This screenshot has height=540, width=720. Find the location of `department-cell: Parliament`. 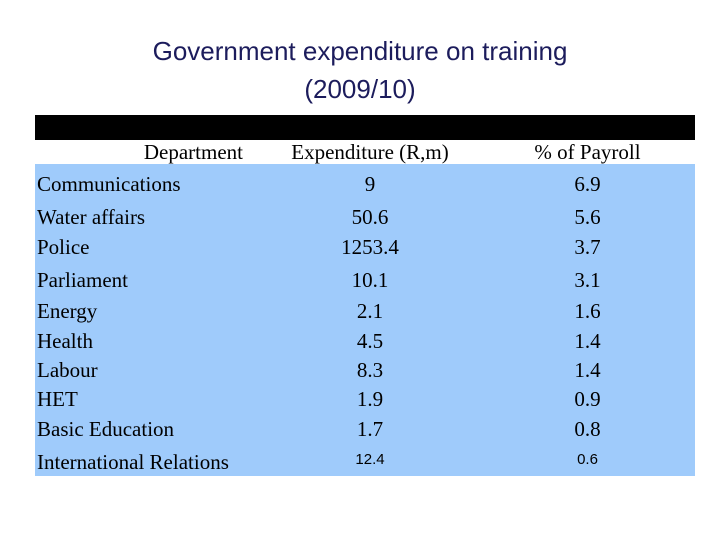

department-cell: Parliament is located at coordinates (82, 280).